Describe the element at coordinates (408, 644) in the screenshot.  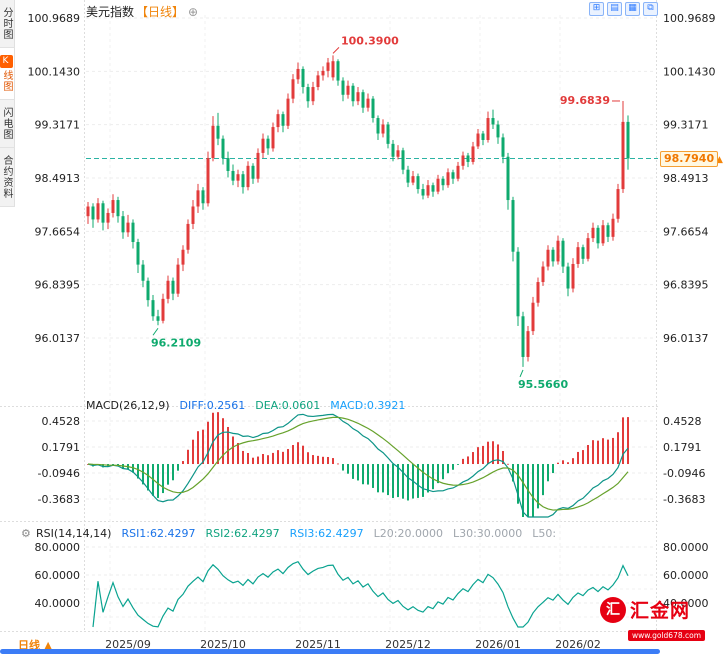
I see `svg-text: 2025/12` at that location.